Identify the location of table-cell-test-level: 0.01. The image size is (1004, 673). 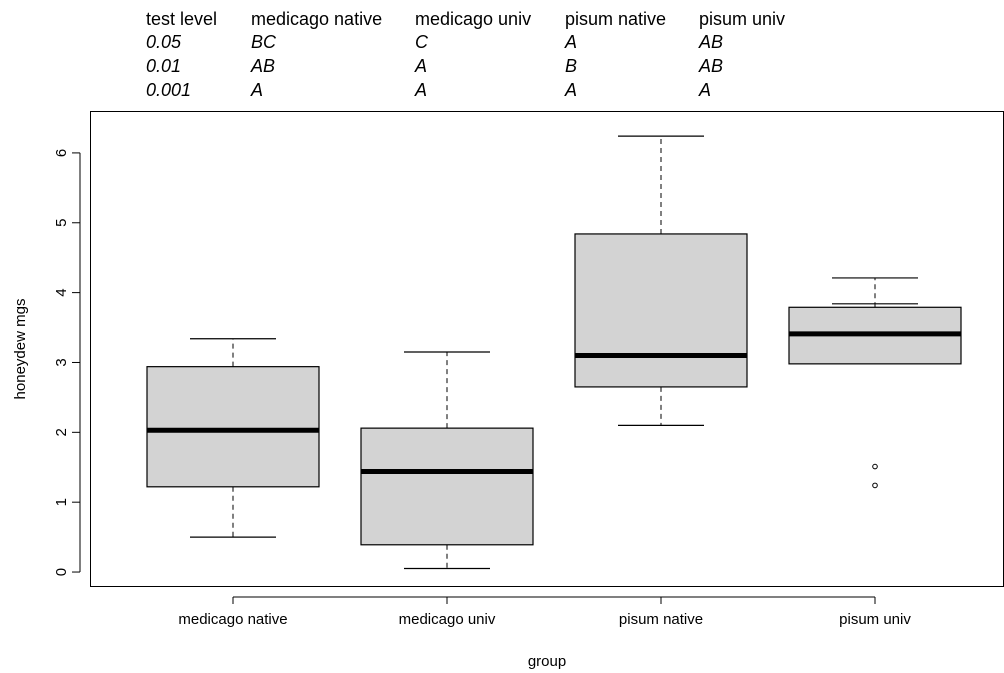
(164, 66).